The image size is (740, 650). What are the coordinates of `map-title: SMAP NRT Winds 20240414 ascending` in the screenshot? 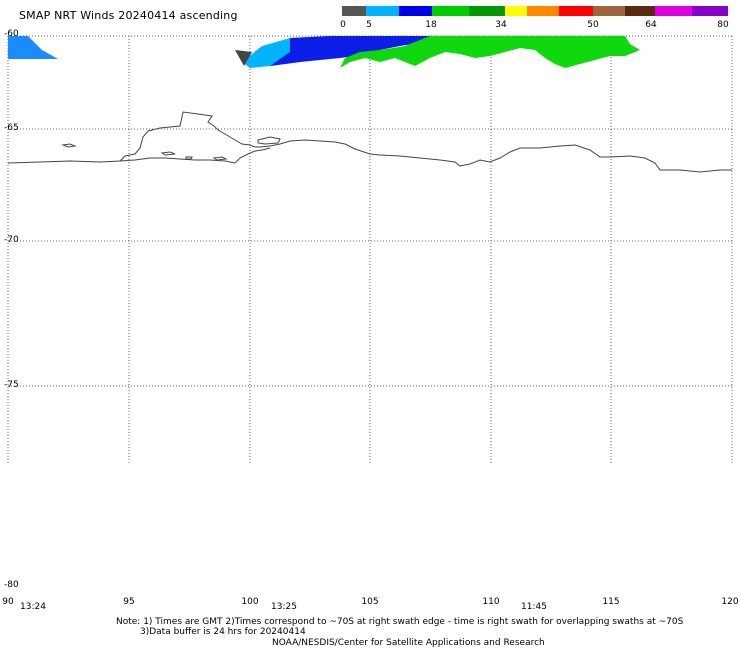 It's located at (128, 15).